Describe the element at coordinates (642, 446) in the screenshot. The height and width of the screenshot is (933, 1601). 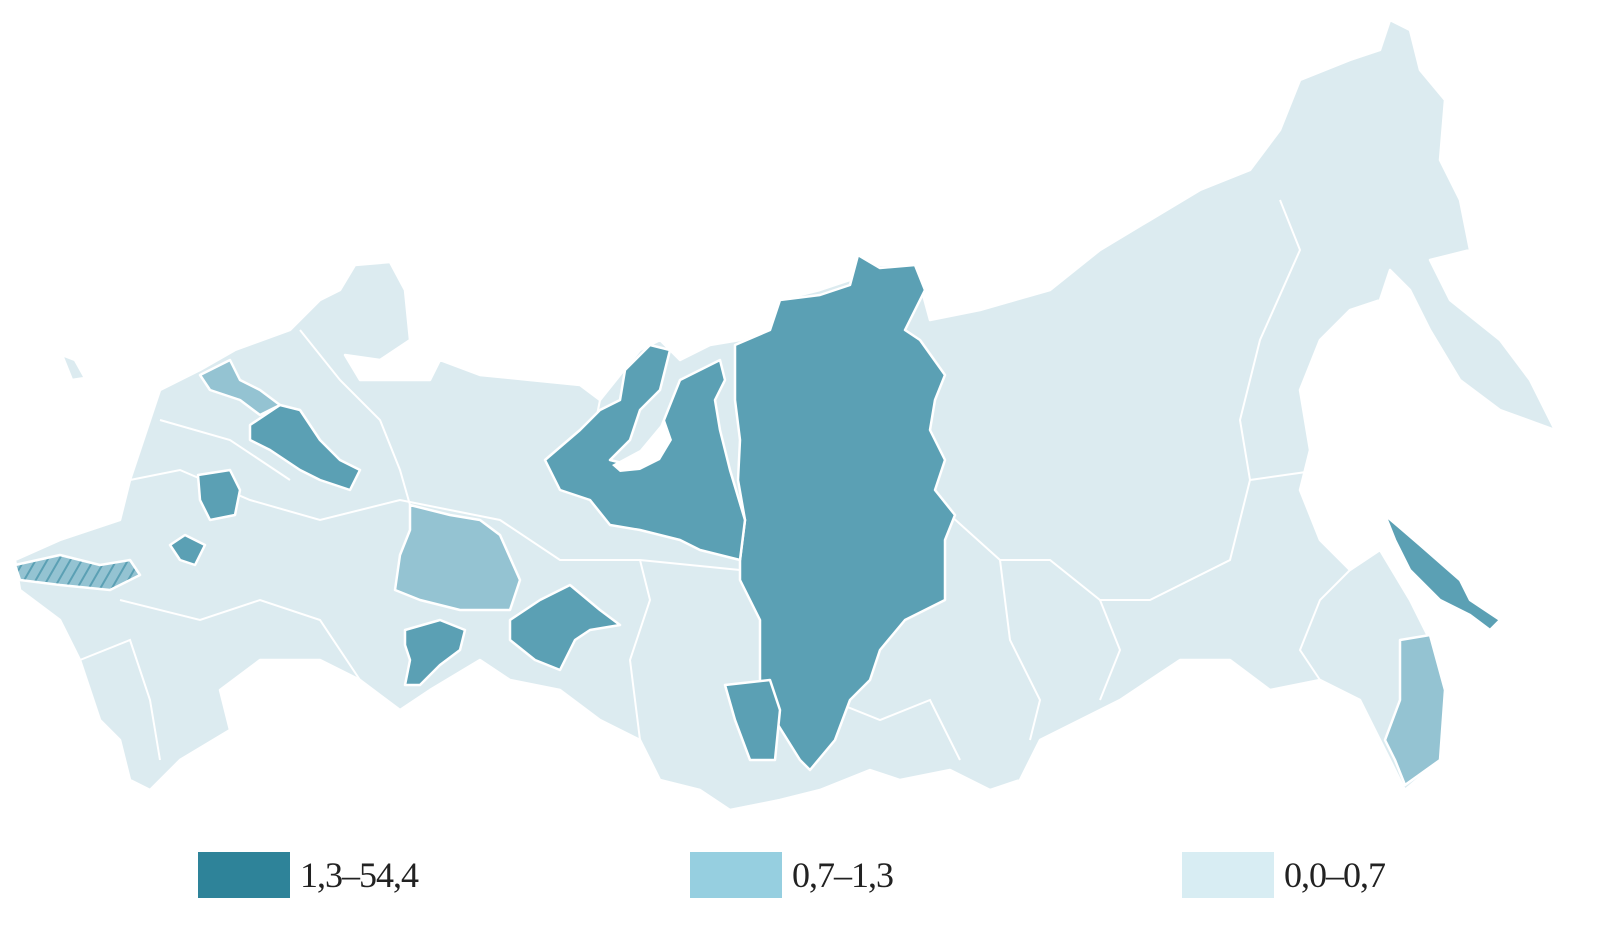
I see `gulf-water` at that location.